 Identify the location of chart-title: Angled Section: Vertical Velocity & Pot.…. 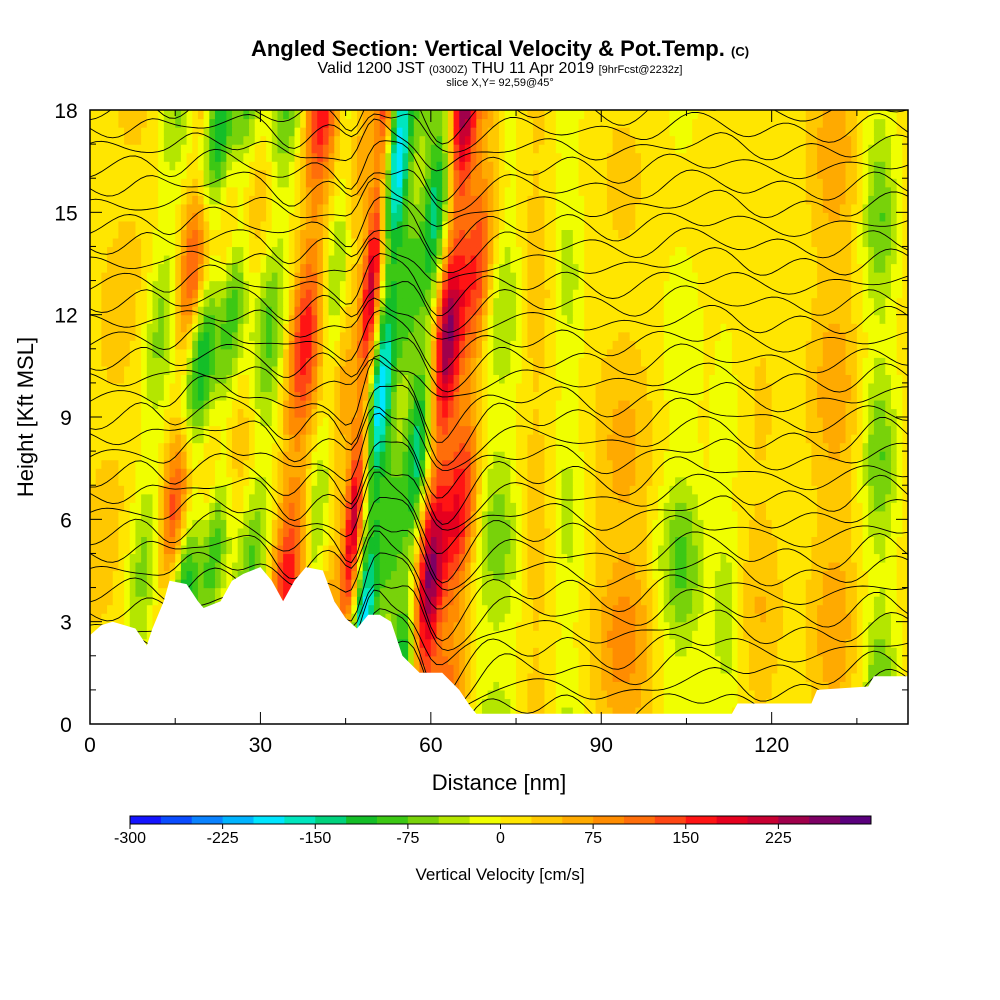
(500, 49).